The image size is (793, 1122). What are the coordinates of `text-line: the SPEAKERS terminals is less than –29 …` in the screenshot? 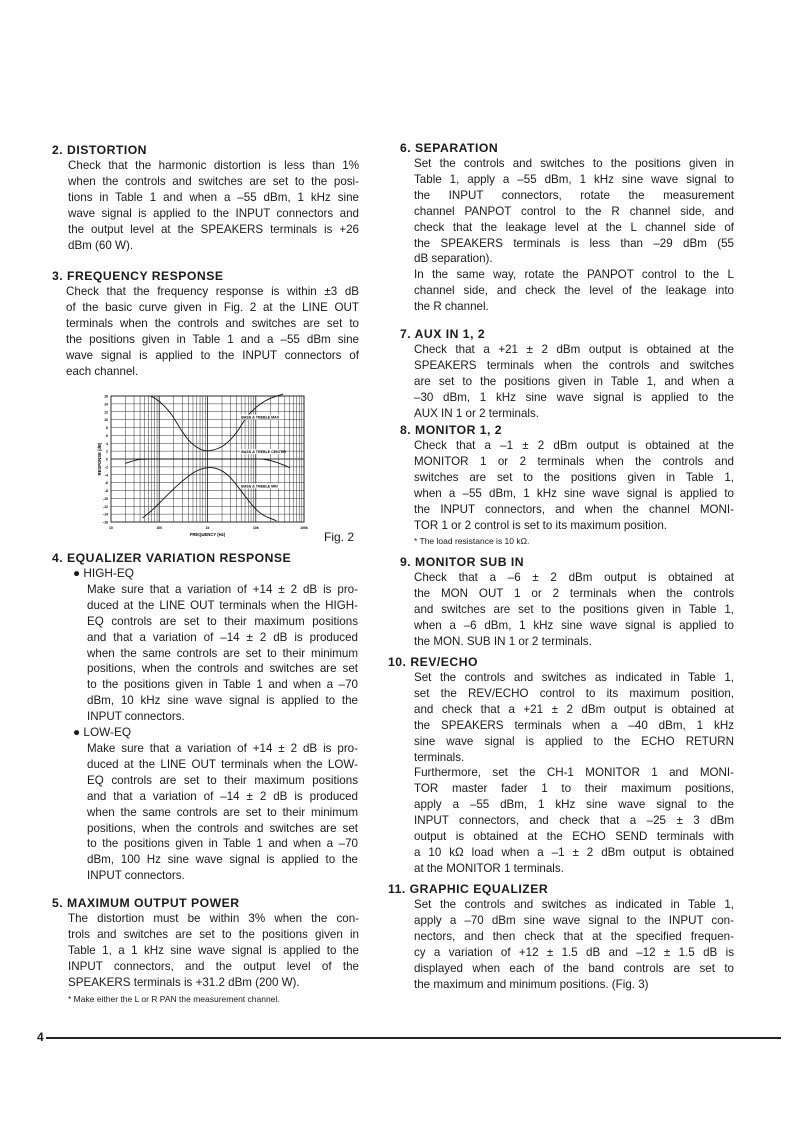 It's located at (574, 243).